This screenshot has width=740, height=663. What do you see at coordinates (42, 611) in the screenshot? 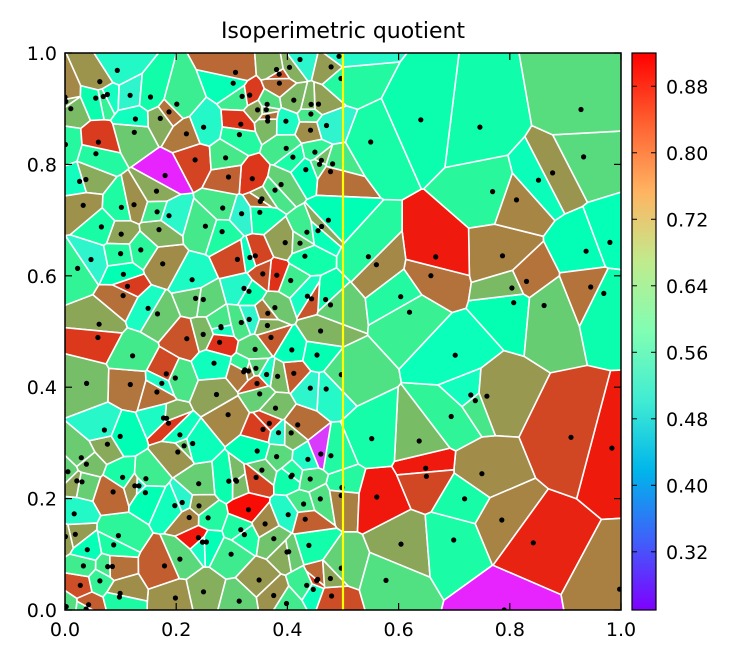
I see `y-tick-label: 0.0` at bounding box center [42, 611].